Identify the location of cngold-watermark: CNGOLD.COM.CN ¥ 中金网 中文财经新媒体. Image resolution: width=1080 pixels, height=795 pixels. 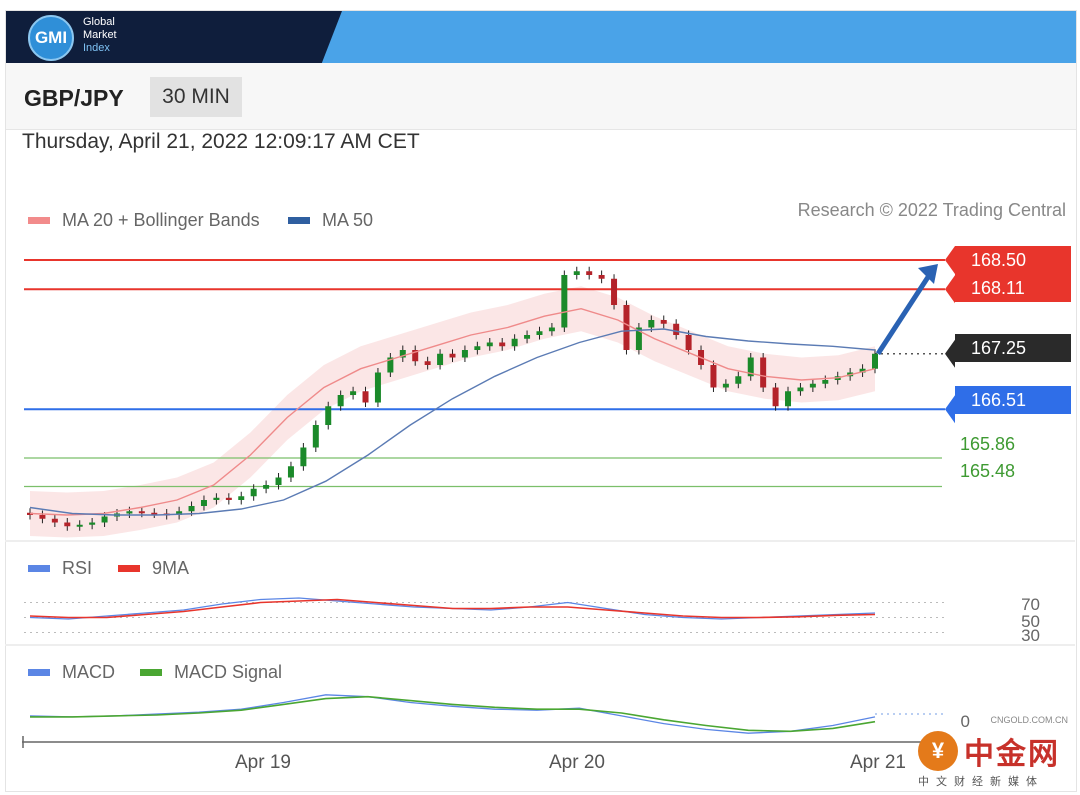
(993, 752).